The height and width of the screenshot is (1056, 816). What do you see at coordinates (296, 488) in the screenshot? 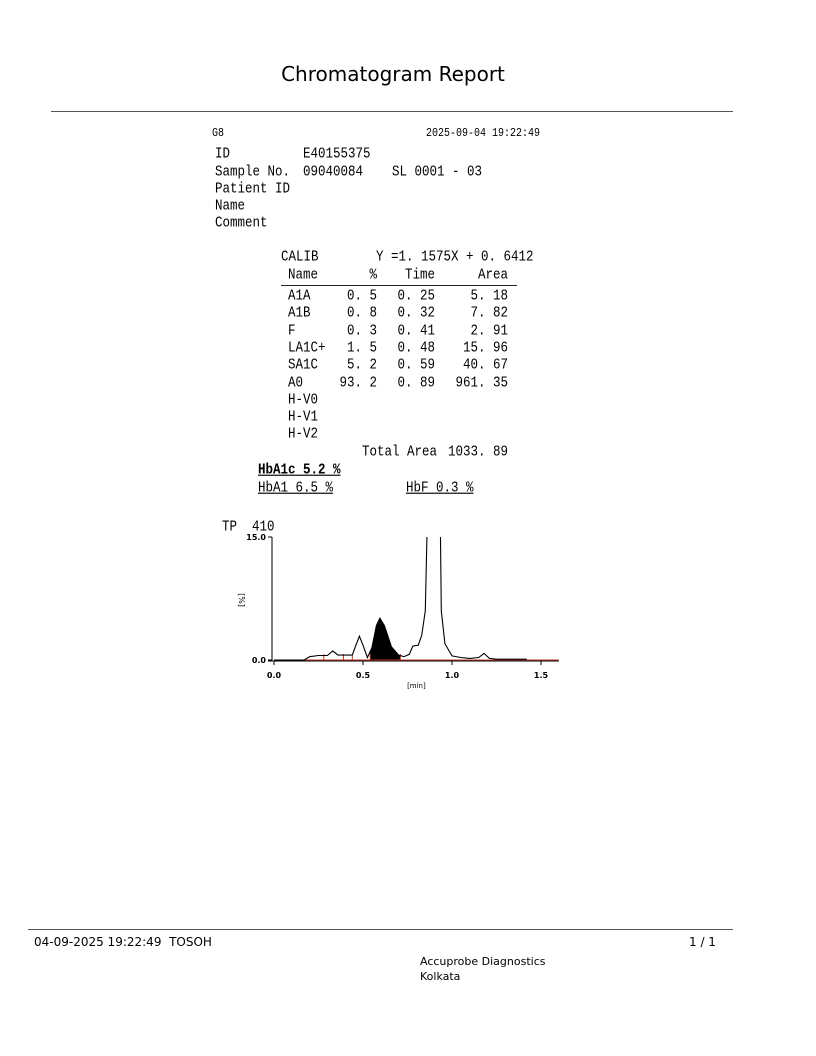
I see `hba1-result: HbA1 6.5 %` at bounding box center [296, 488].